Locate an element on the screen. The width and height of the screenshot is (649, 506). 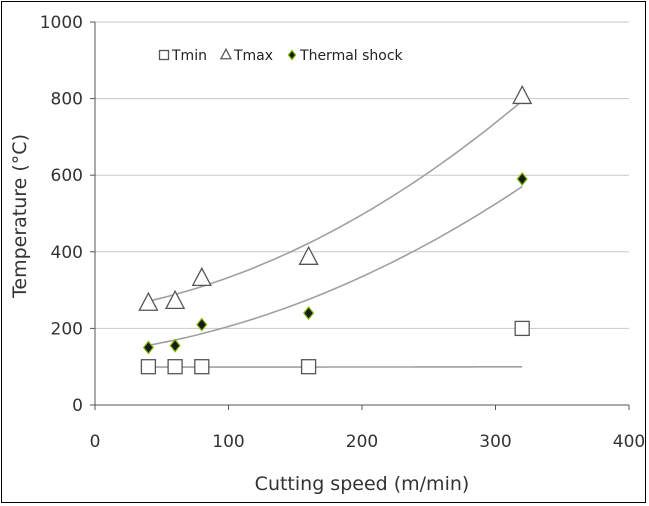
y-tick-label: 200 is located at coordinates (67, 329).